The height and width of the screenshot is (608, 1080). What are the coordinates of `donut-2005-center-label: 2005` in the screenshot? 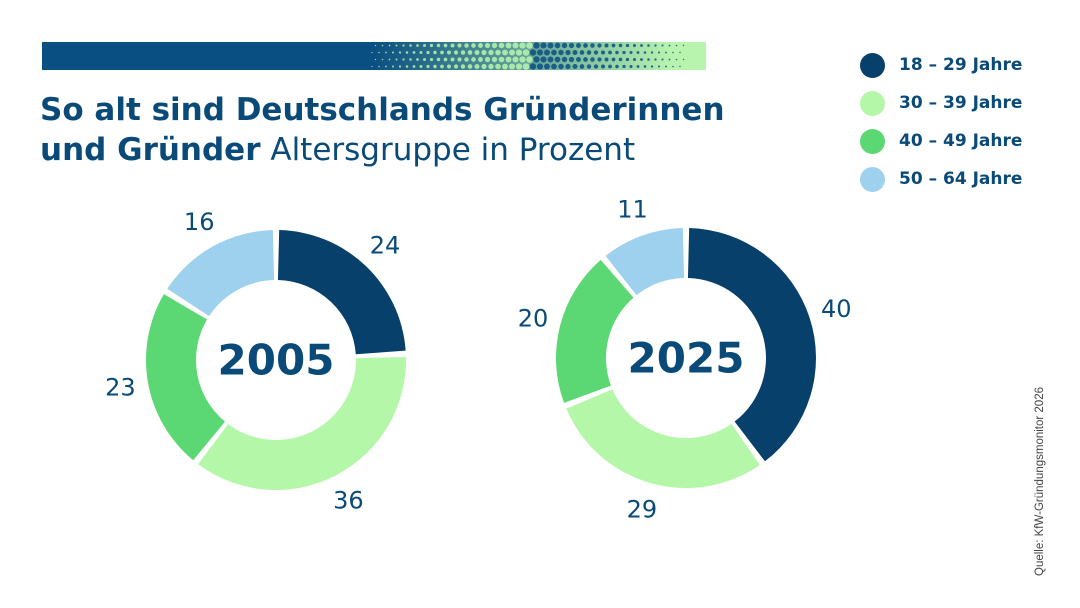 It's located at (276, 360).